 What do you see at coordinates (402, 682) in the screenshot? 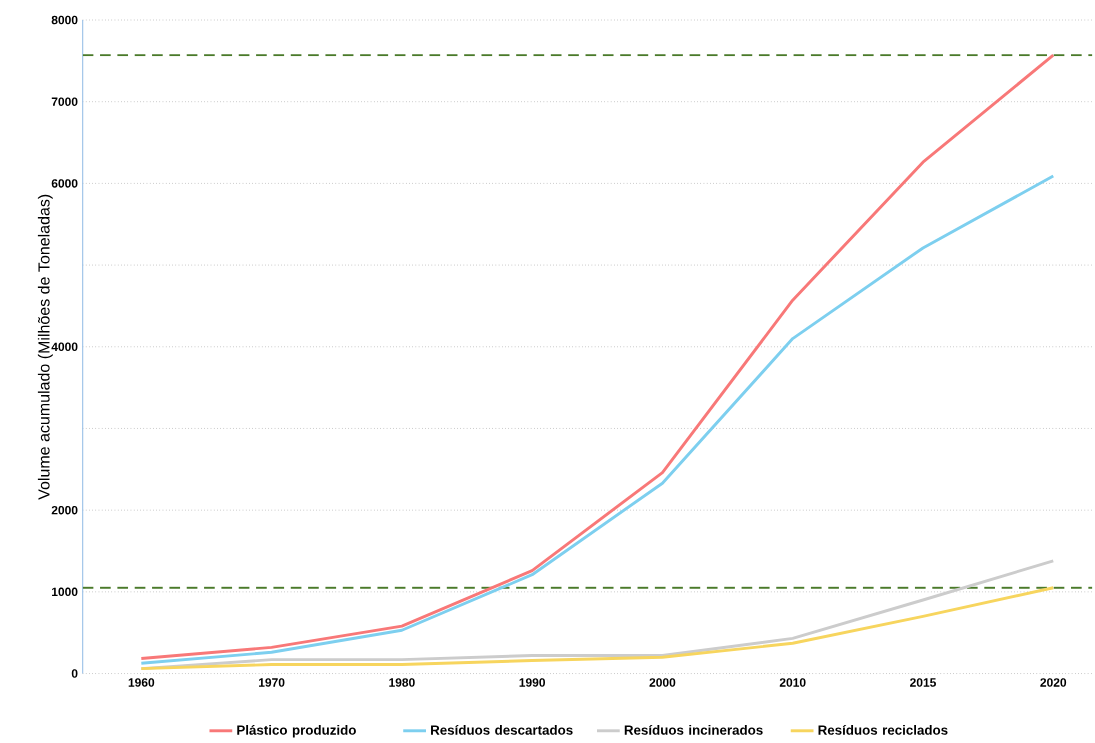
I see `x-tick-label: 1980` at bounding box center [402, 682].